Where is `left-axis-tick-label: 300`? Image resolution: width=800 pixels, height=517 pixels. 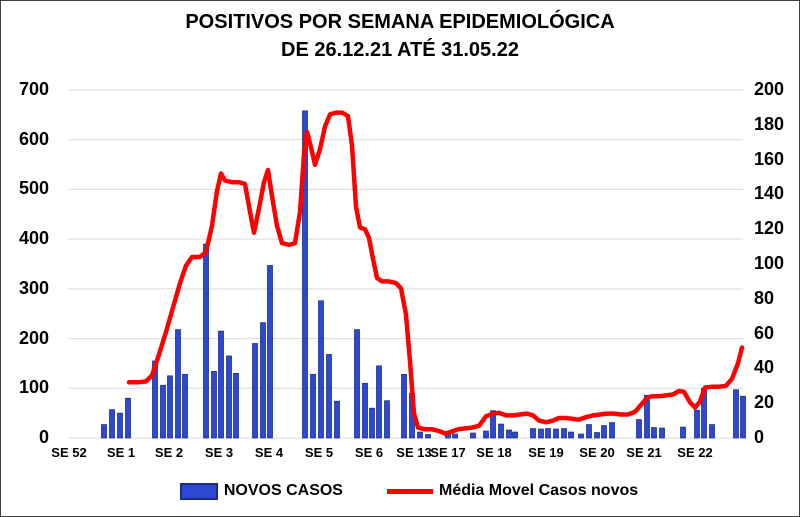
left-axis-tick-label: 300 is located at coordinates (33, 287).